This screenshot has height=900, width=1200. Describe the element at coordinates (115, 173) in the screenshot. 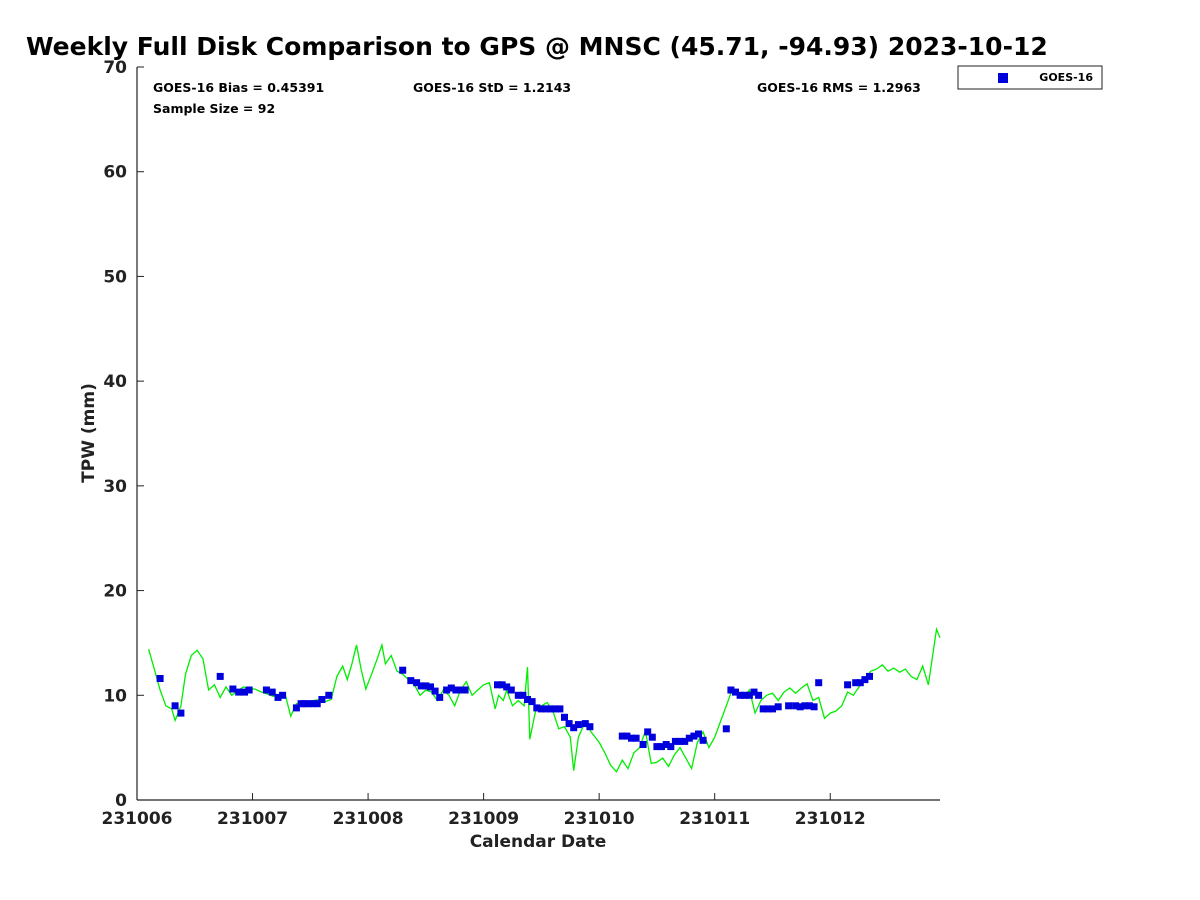

I see `y-tick-label: 60` at that location.